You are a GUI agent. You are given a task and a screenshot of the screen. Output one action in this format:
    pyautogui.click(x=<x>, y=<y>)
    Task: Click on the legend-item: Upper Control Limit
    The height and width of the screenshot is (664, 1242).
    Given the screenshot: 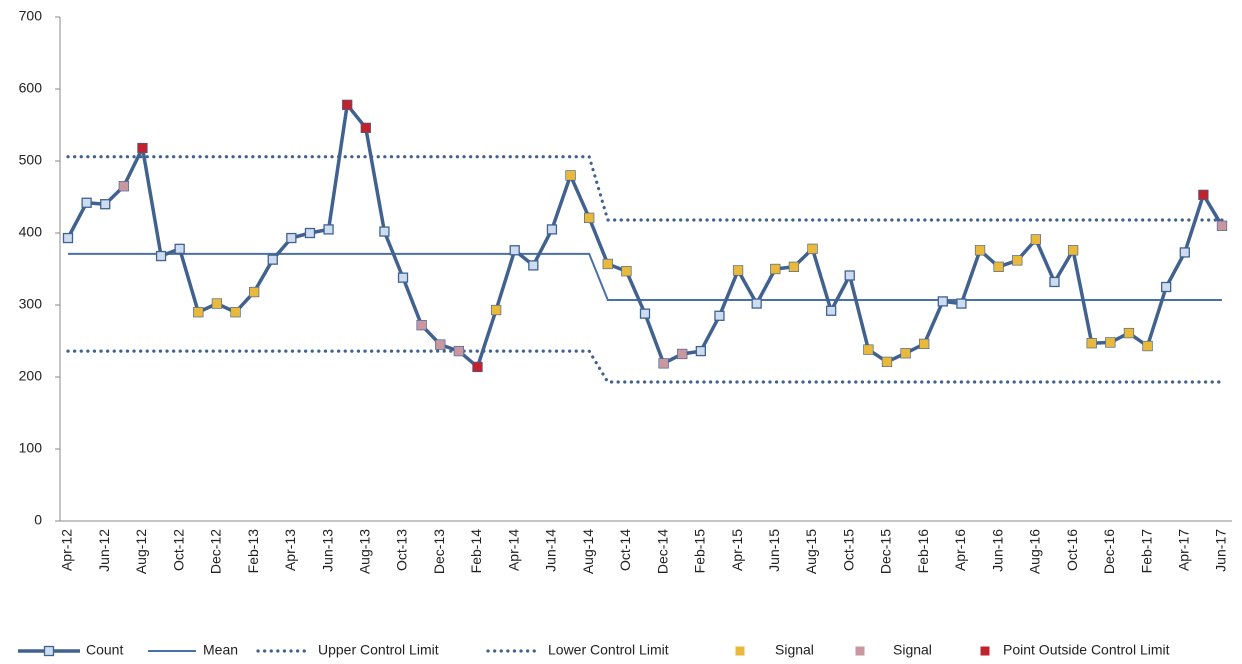 What is the action you would take?
    pyautogui.click(x=347, y=650)
    